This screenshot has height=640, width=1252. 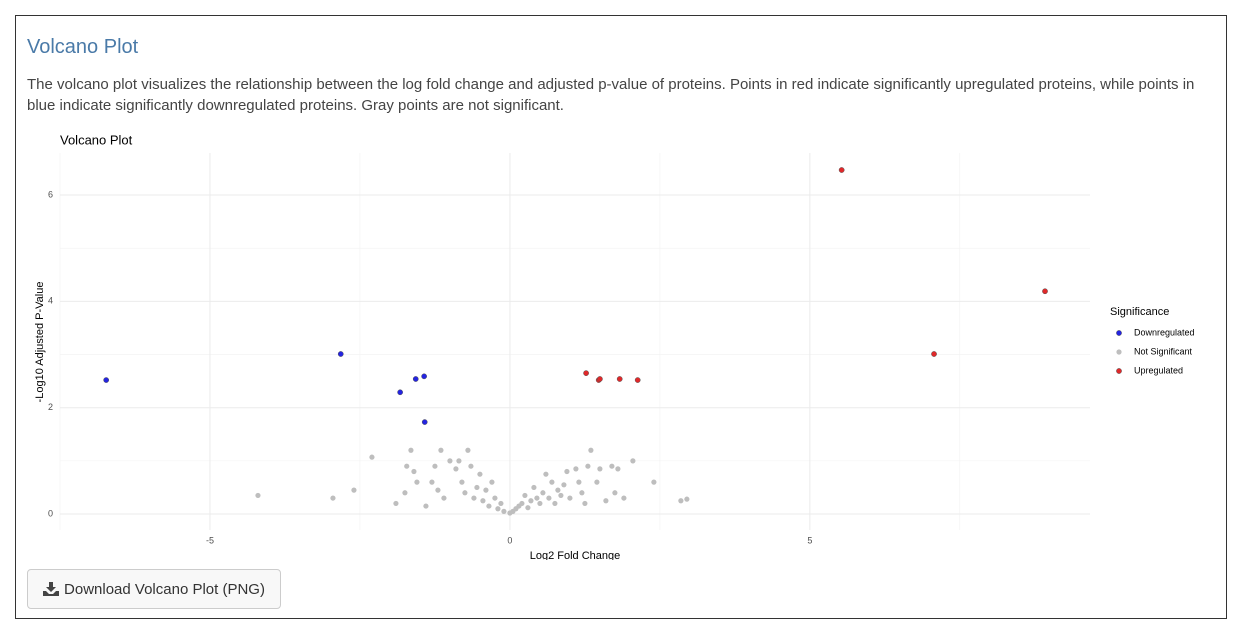 What do you see at coordinates (575, 555) in the screenshot?
I see `x-axis-label: Log2 Fold Change` at bounding box center [575, 555].